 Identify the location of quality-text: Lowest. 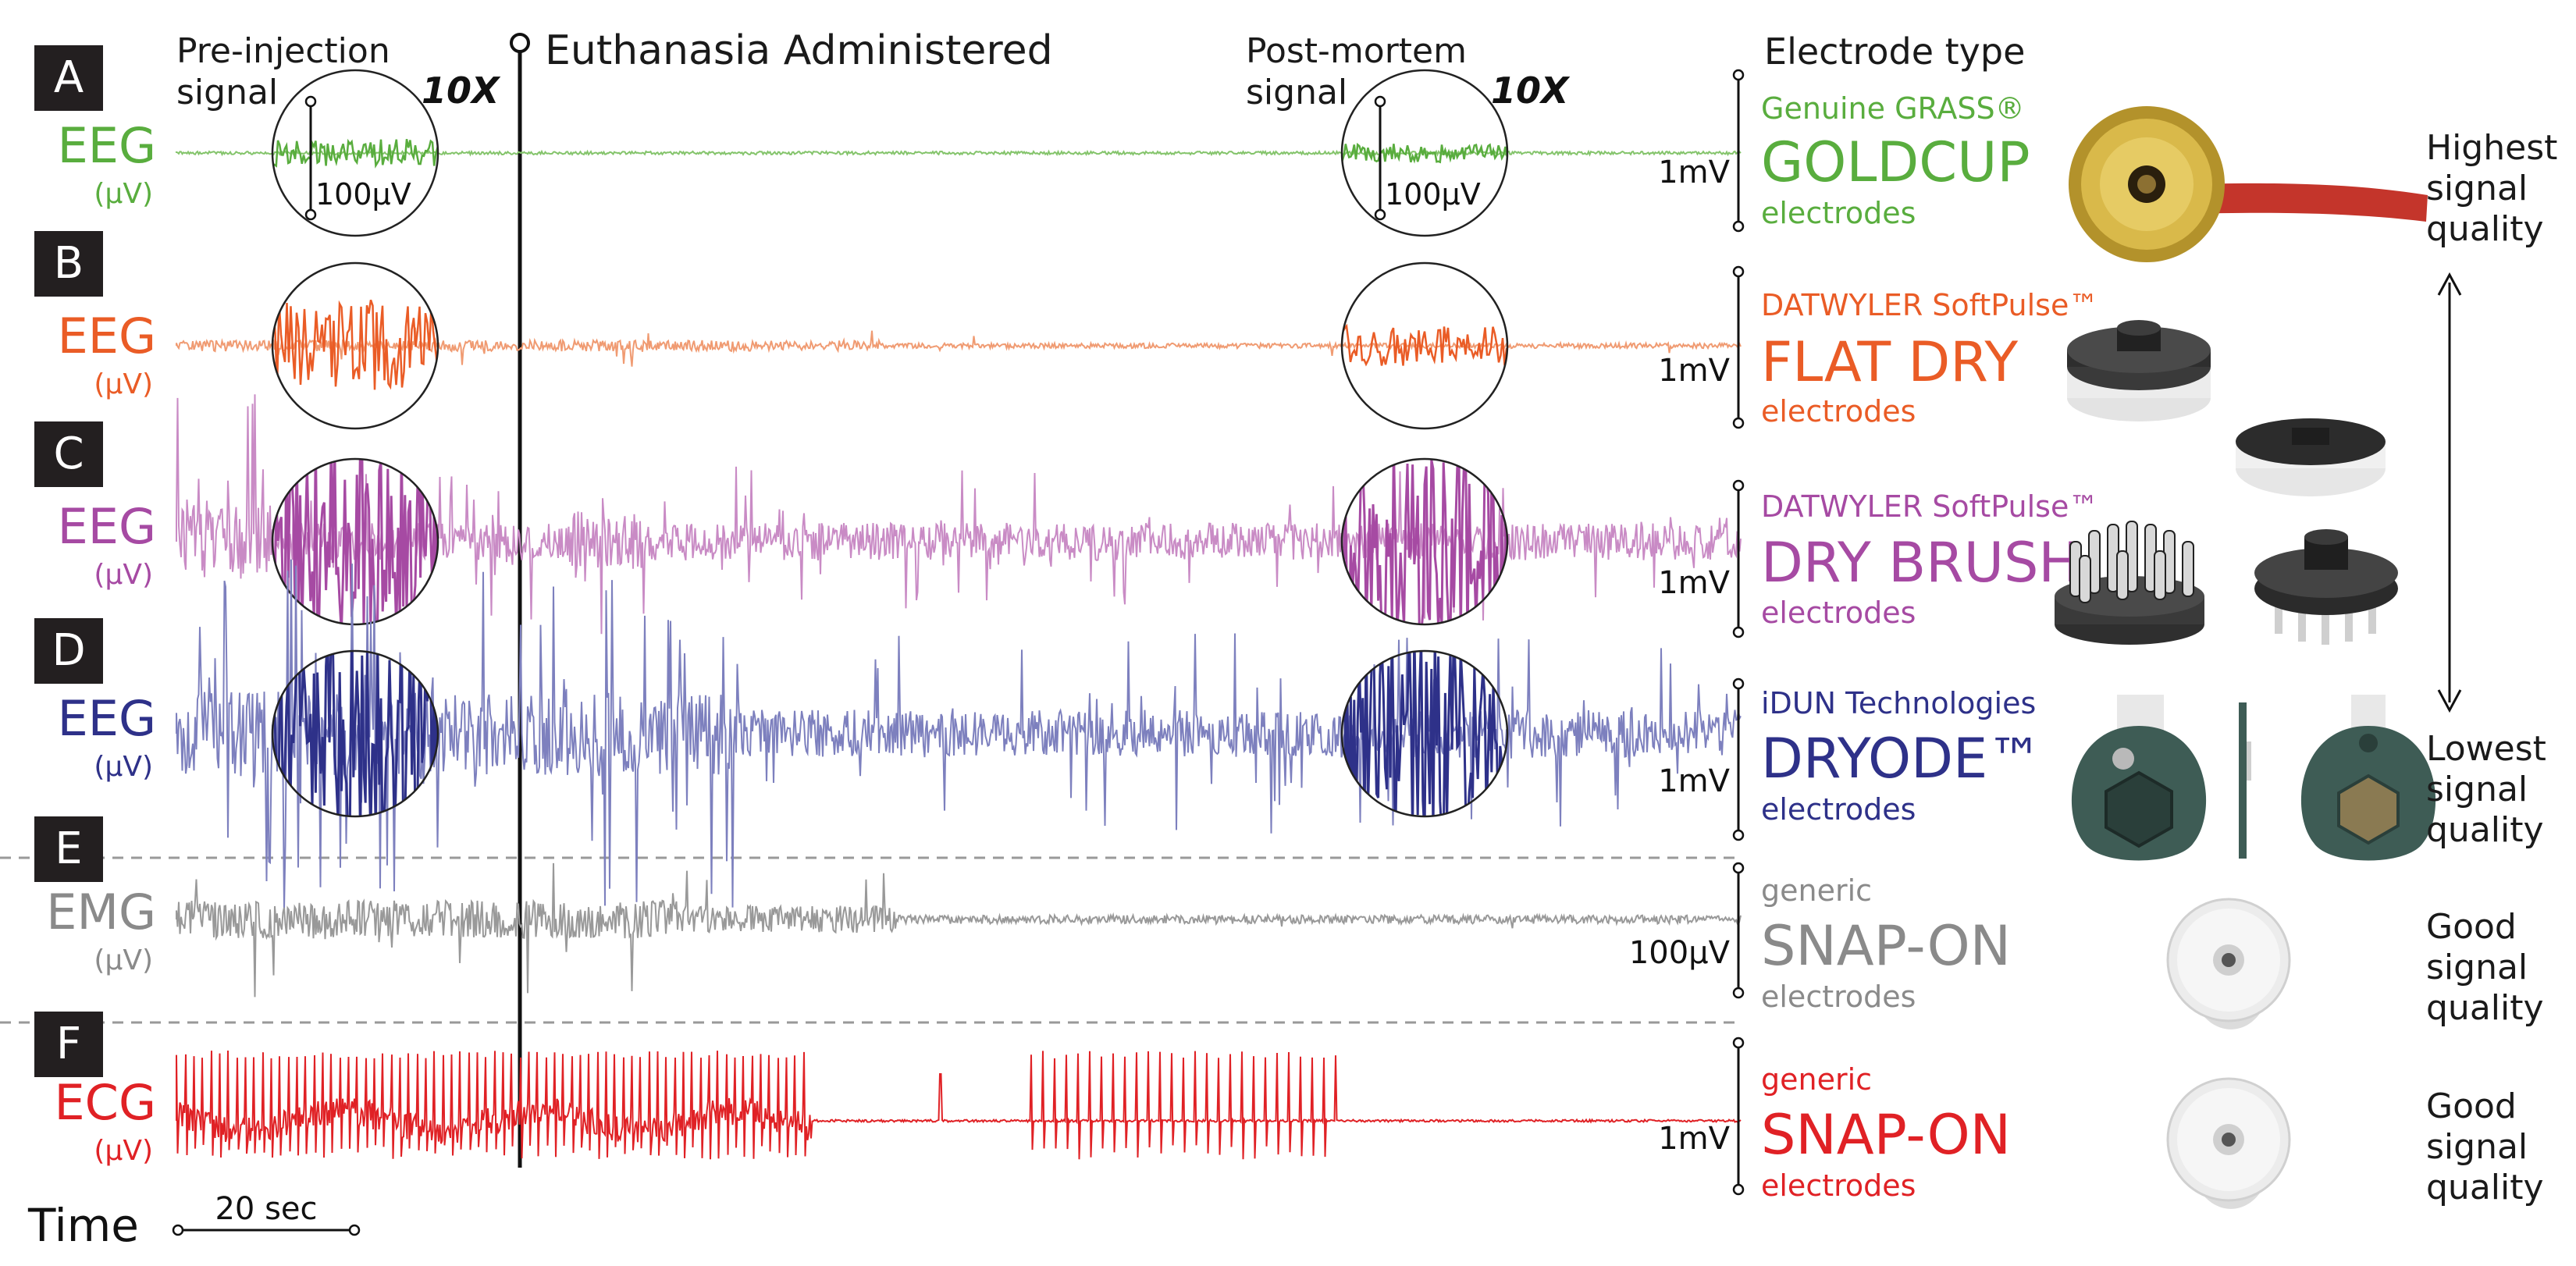
(2486, 749).